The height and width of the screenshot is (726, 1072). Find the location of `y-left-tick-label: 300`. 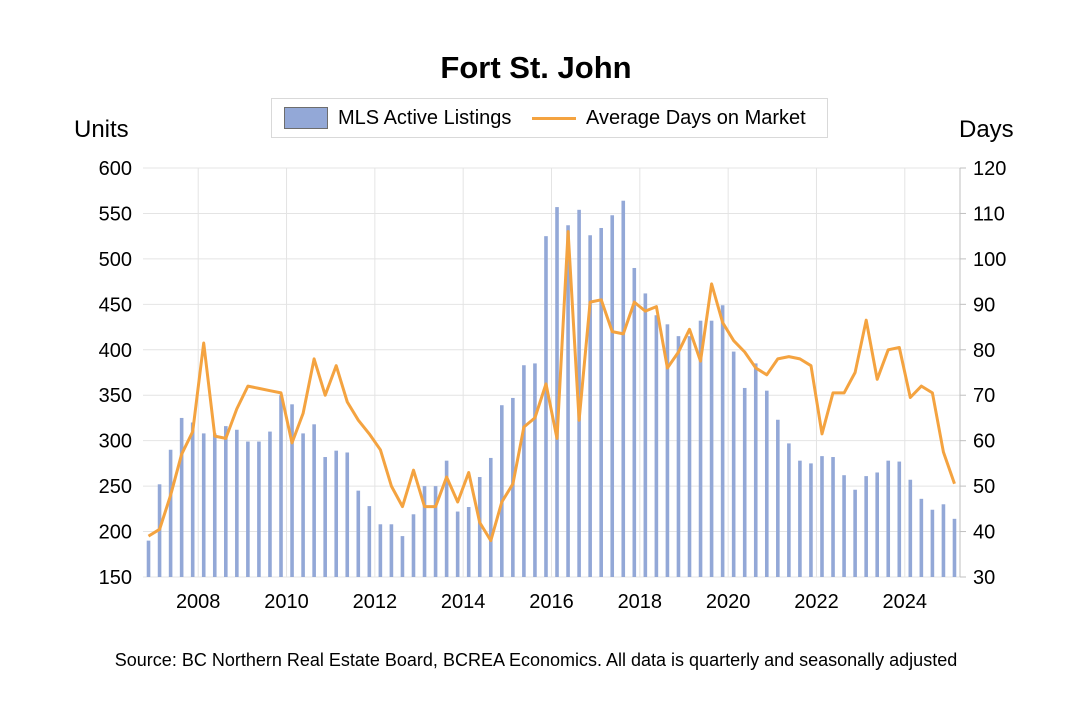

y-left-tick-label: 300 is located at coordinates (115, 442).